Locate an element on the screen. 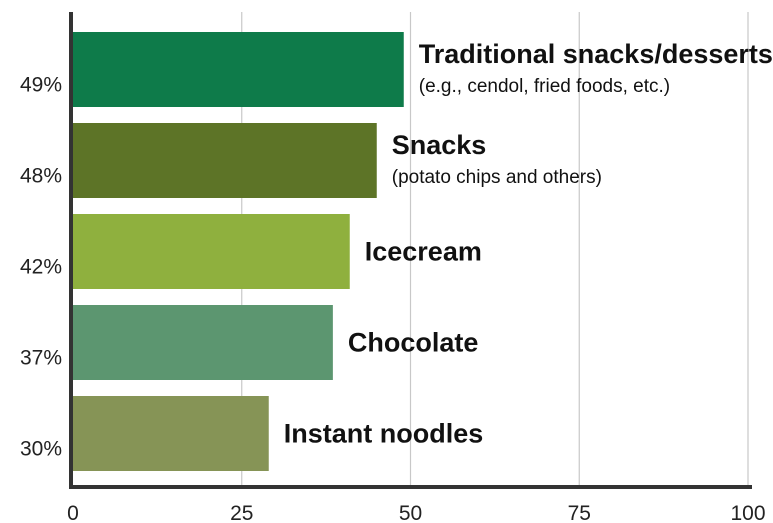 The height and width of the screenshot is (523, 773). category-label: Instant noodles is located at coordinates (384, 434).